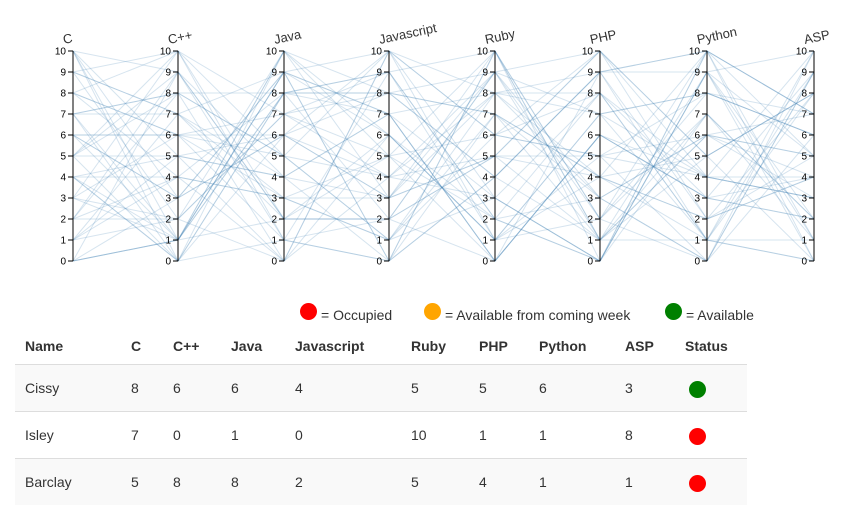 This screenshot has width=858, height=505. What do you see at coordinates (572, 388) in the screenshot?
I see `cell-python: 6` at bounding box center [572, 388].